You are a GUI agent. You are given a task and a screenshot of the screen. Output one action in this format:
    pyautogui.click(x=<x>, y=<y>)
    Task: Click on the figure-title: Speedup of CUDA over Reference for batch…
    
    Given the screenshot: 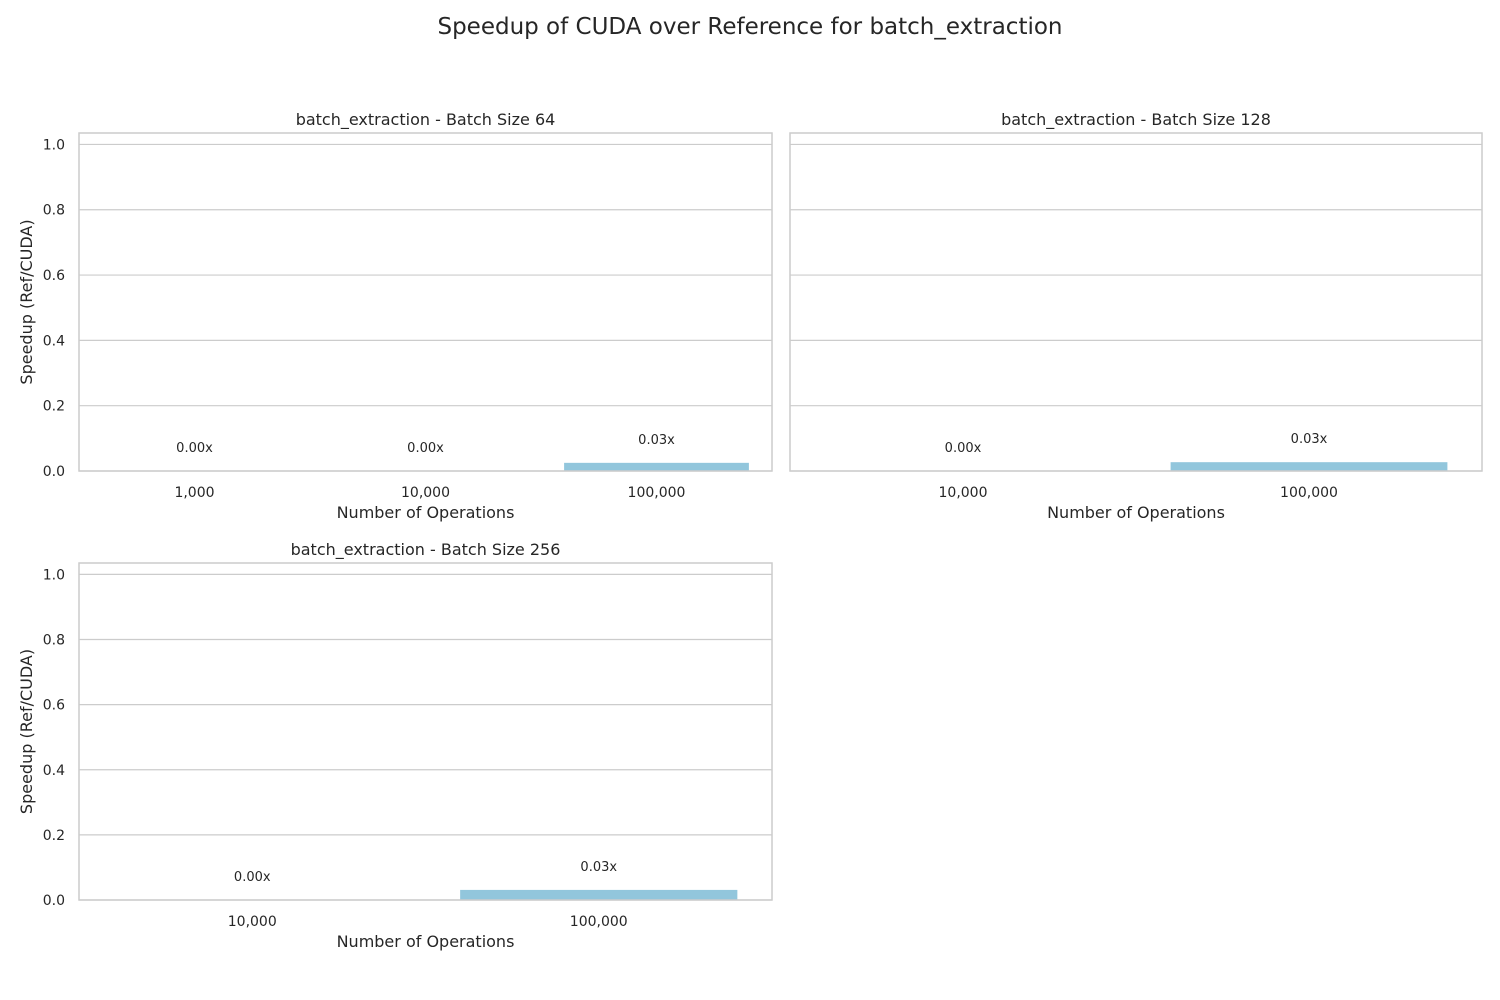 What is the action you would take?
    pyautogui.click(x=750, y=27)
    